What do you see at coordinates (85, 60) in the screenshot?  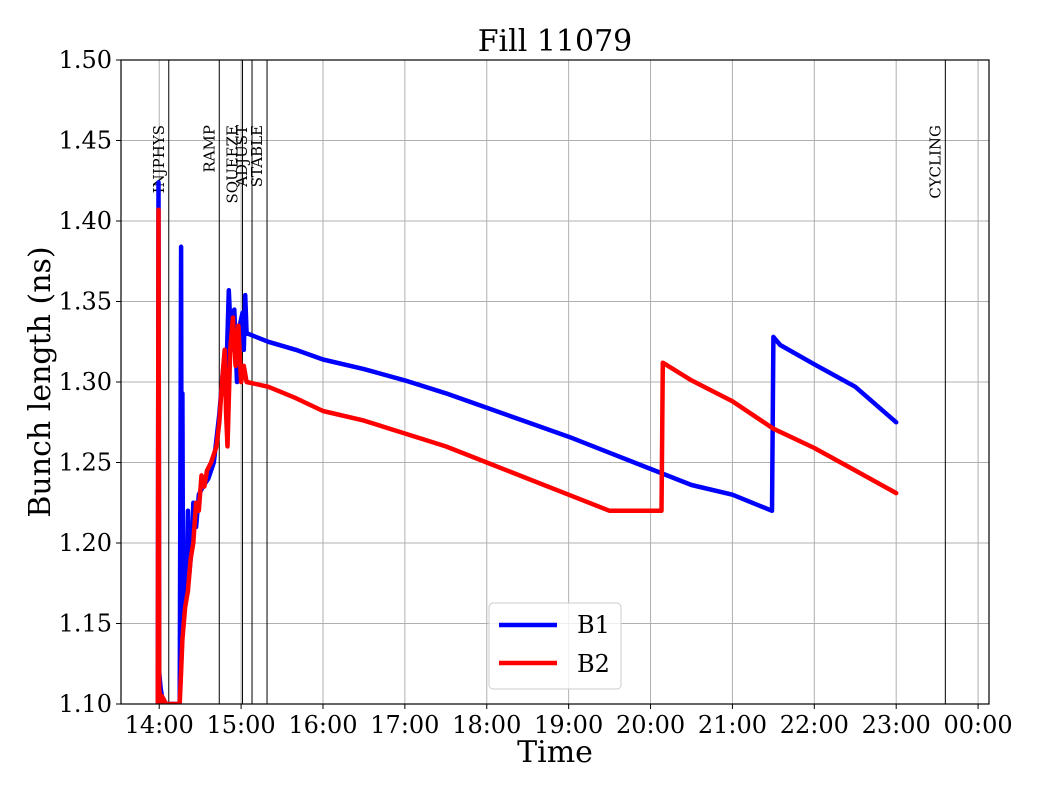 I see `y-tick-label: 1.50` at bounding box center [85, 60].